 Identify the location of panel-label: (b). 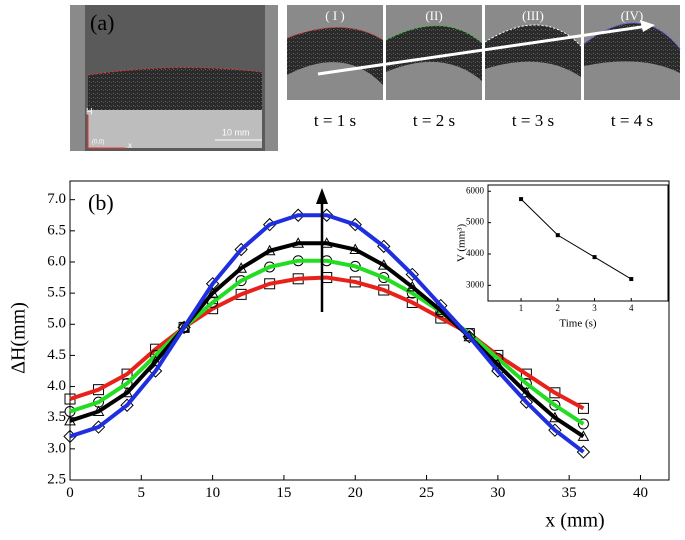
(101, 202).